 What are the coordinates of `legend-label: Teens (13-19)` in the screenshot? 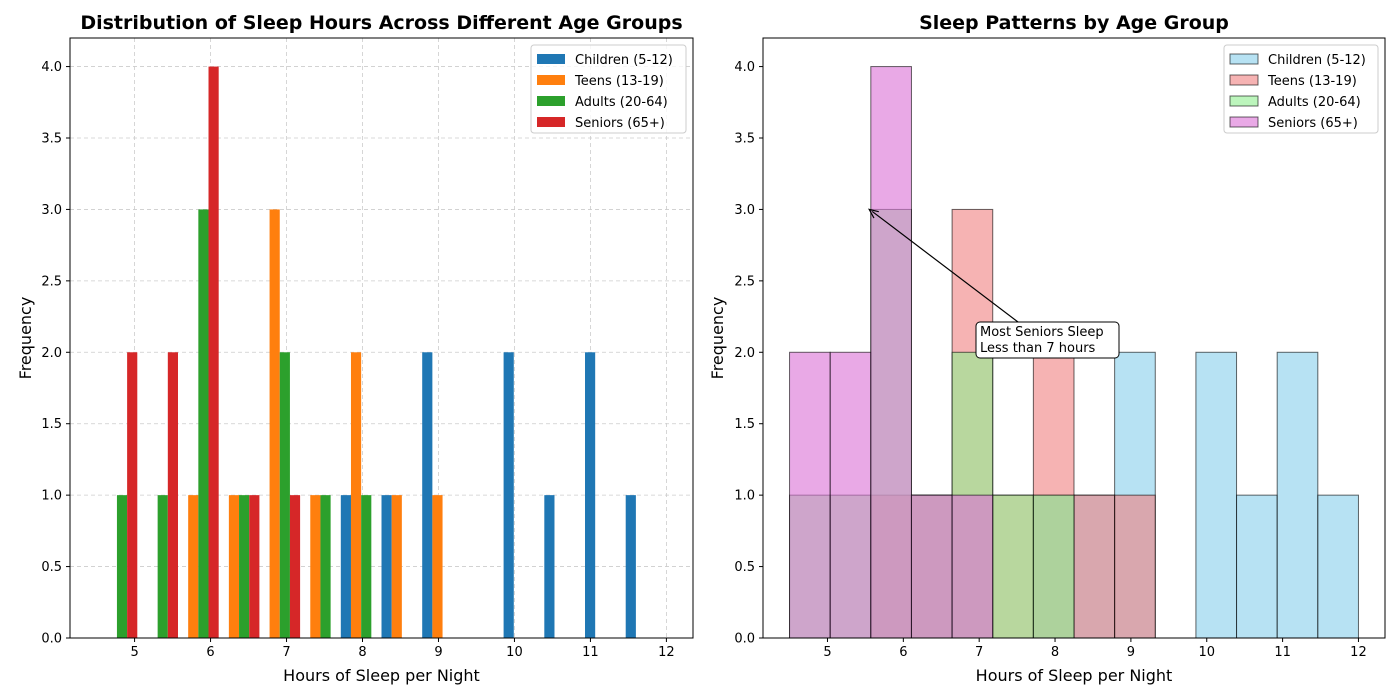 It's located at (619, 81).